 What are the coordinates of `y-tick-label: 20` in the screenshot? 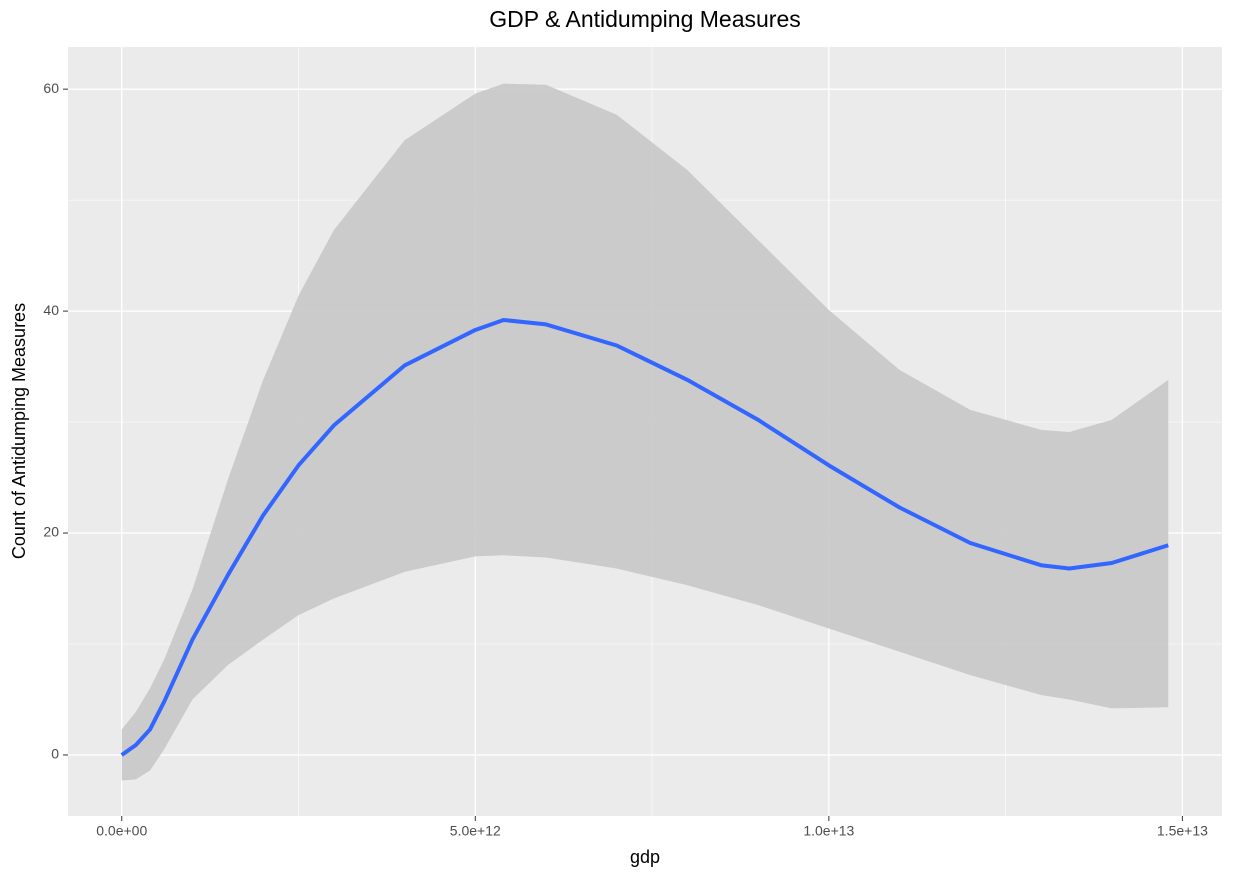 It's located at (51, 532).